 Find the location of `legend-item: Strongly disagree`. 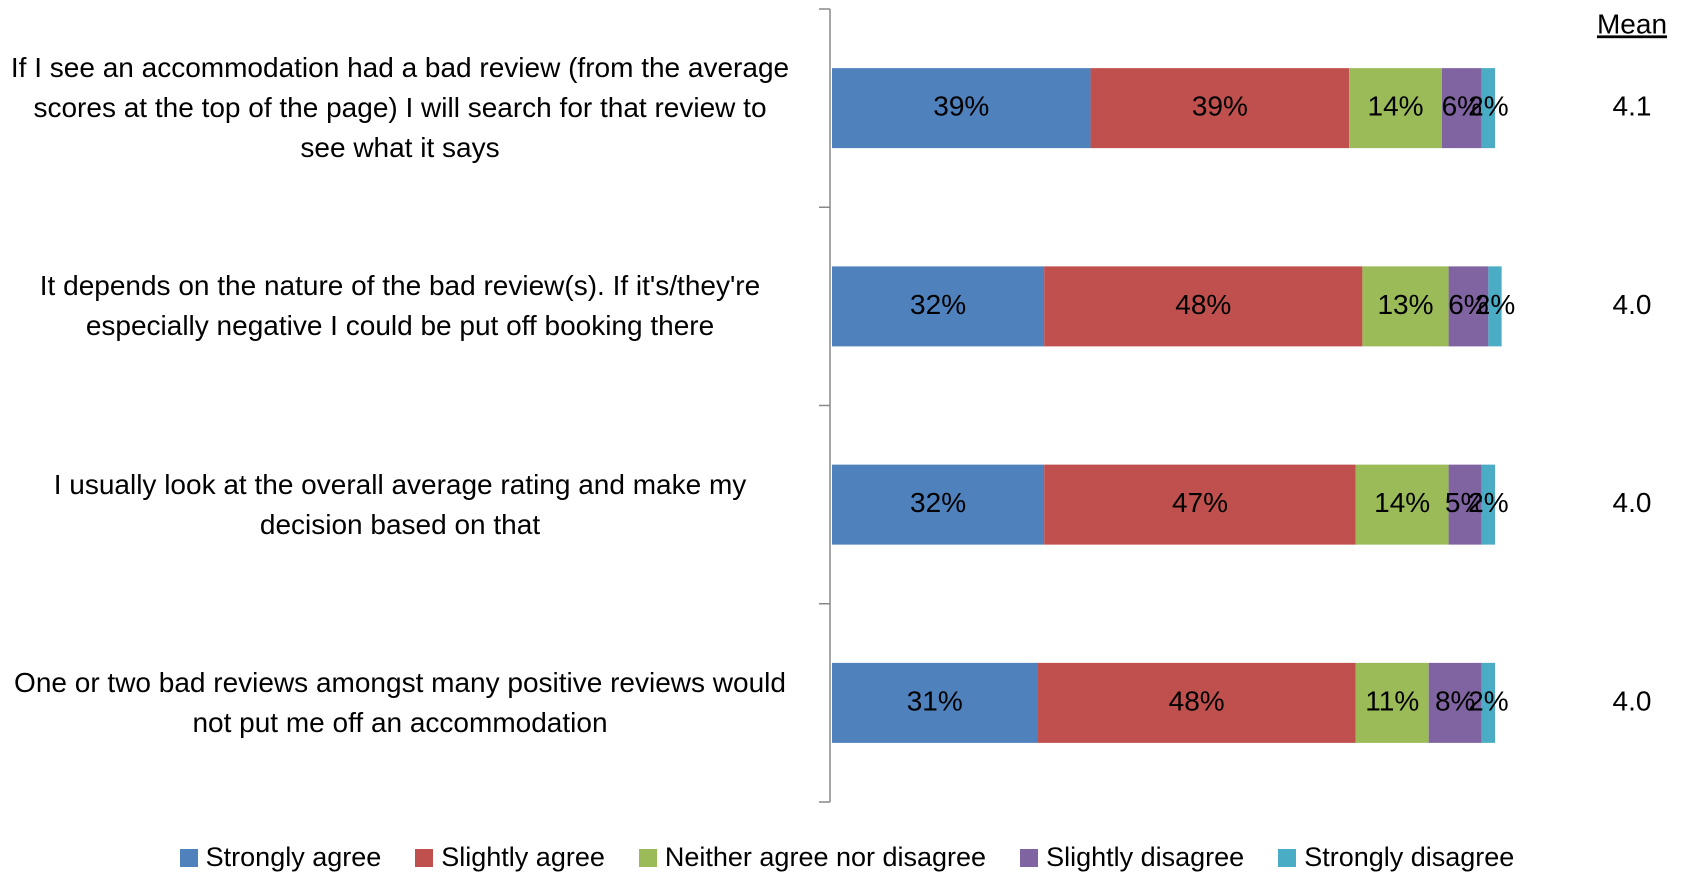

legend-item: Strongly disagree is located at coordinates (1396, 857).